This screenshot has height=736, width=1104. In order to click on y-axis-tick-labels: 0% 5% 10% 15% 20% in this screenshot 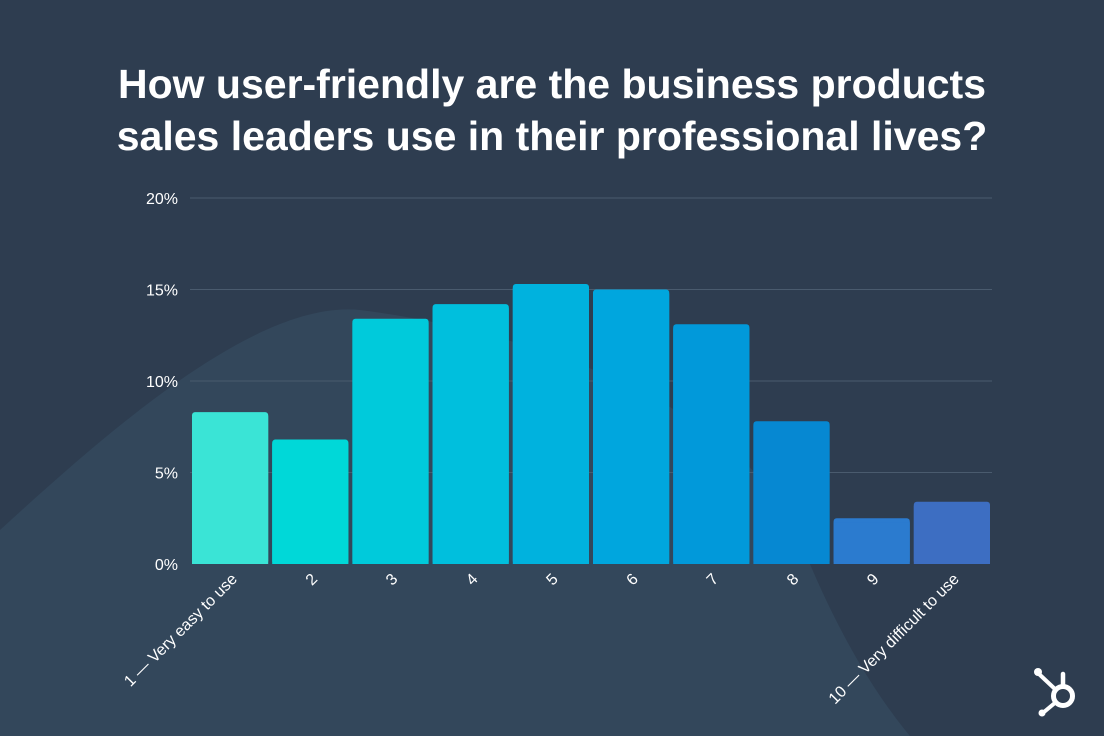, I will do `click(162, 382)`.